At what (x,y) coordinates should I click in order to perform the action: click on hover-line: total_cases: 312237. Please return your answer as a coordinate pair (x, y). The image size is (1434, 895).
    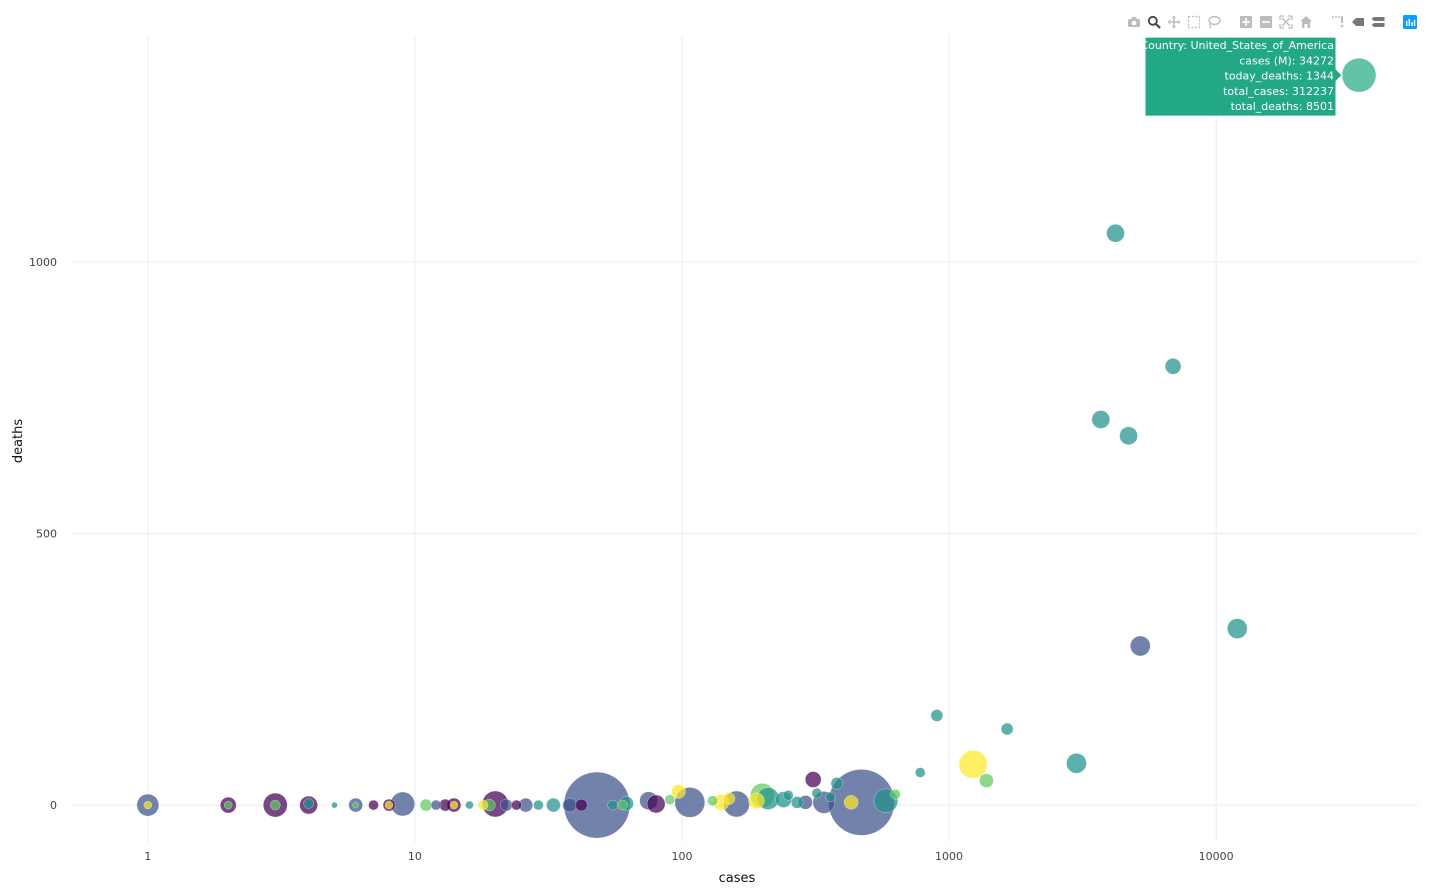
    Looking at the image, I should click on (1278, 91).